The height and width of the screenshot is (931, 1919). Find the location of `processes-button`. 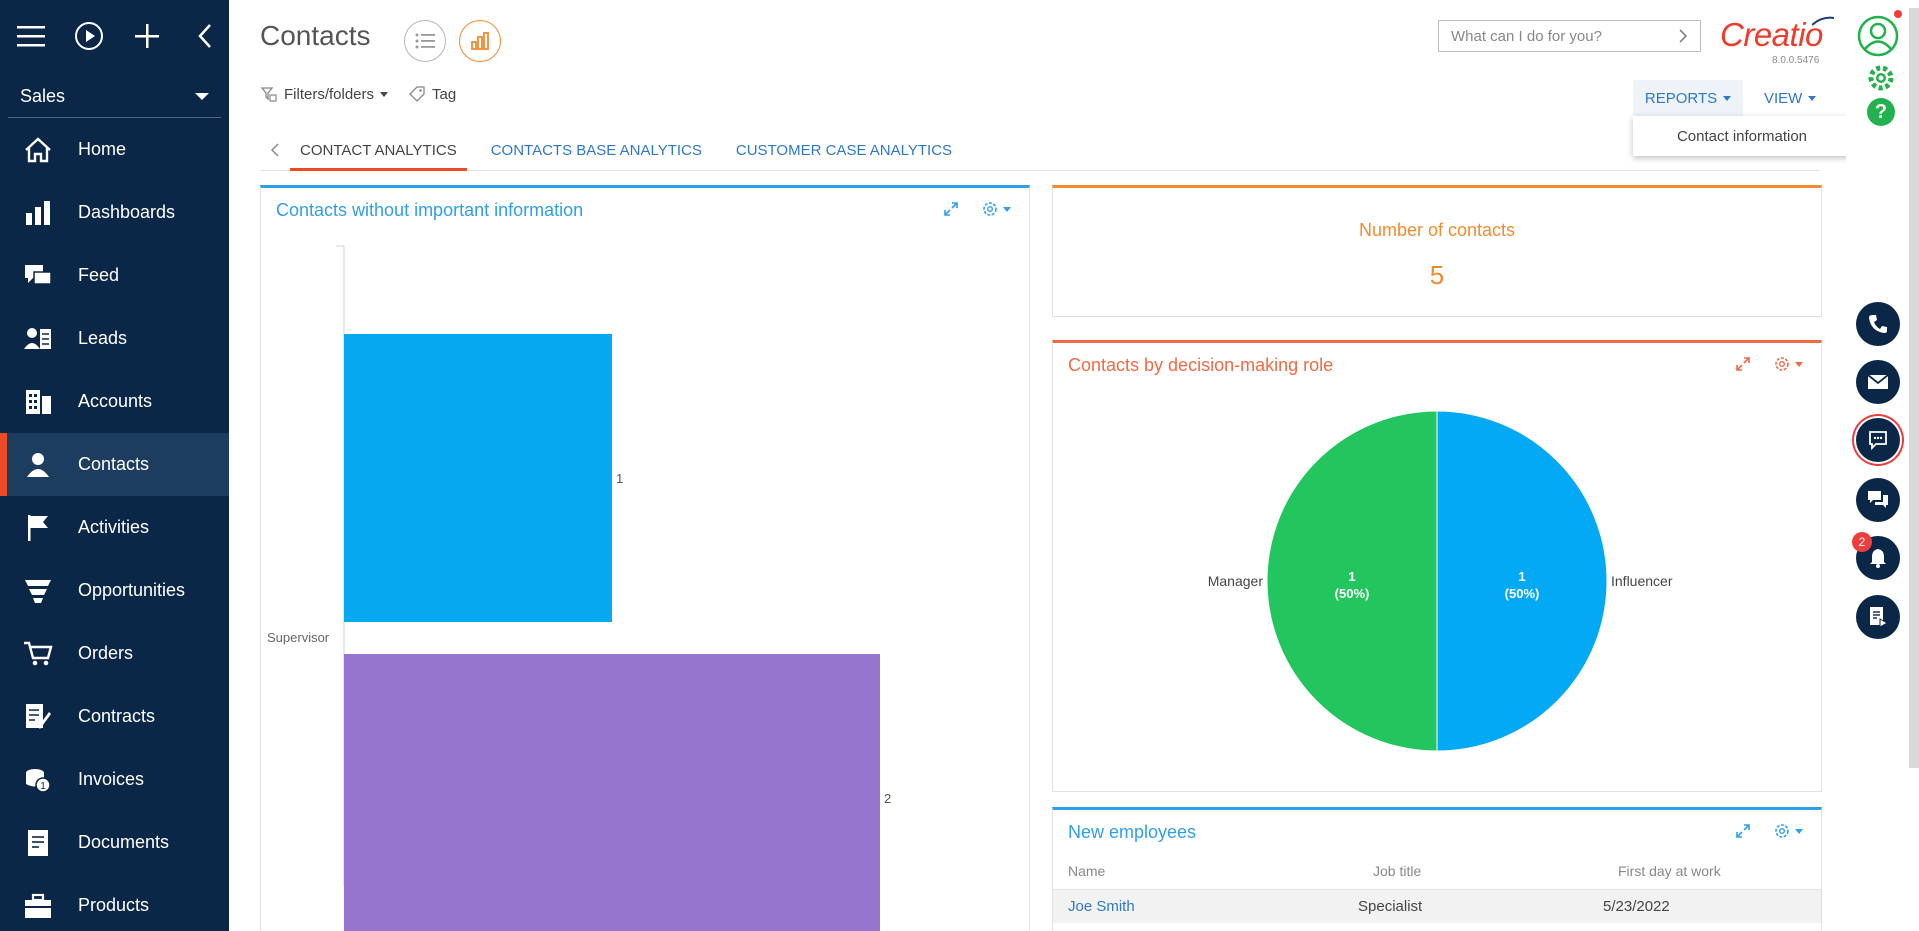

processes-button is located at coordinates (1878, 617).